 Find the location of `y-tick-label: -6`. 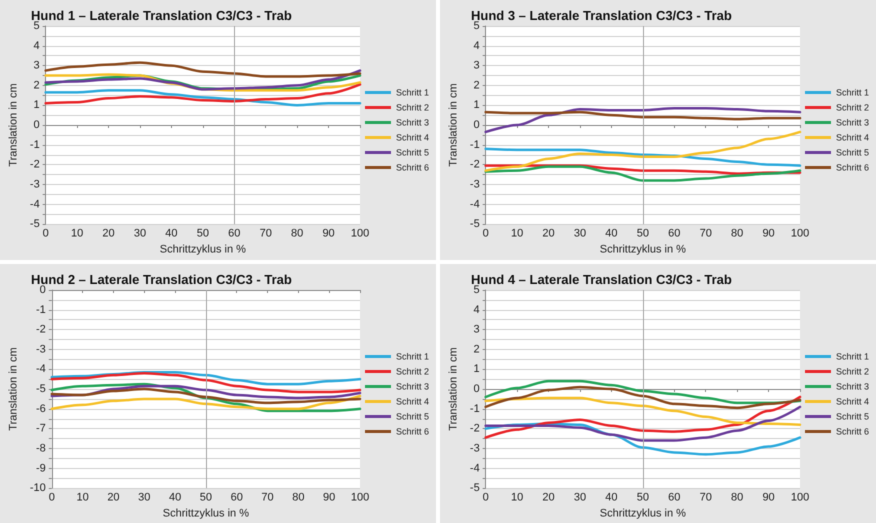

y-tick-label: -6 is located at coordinates (41, 408).